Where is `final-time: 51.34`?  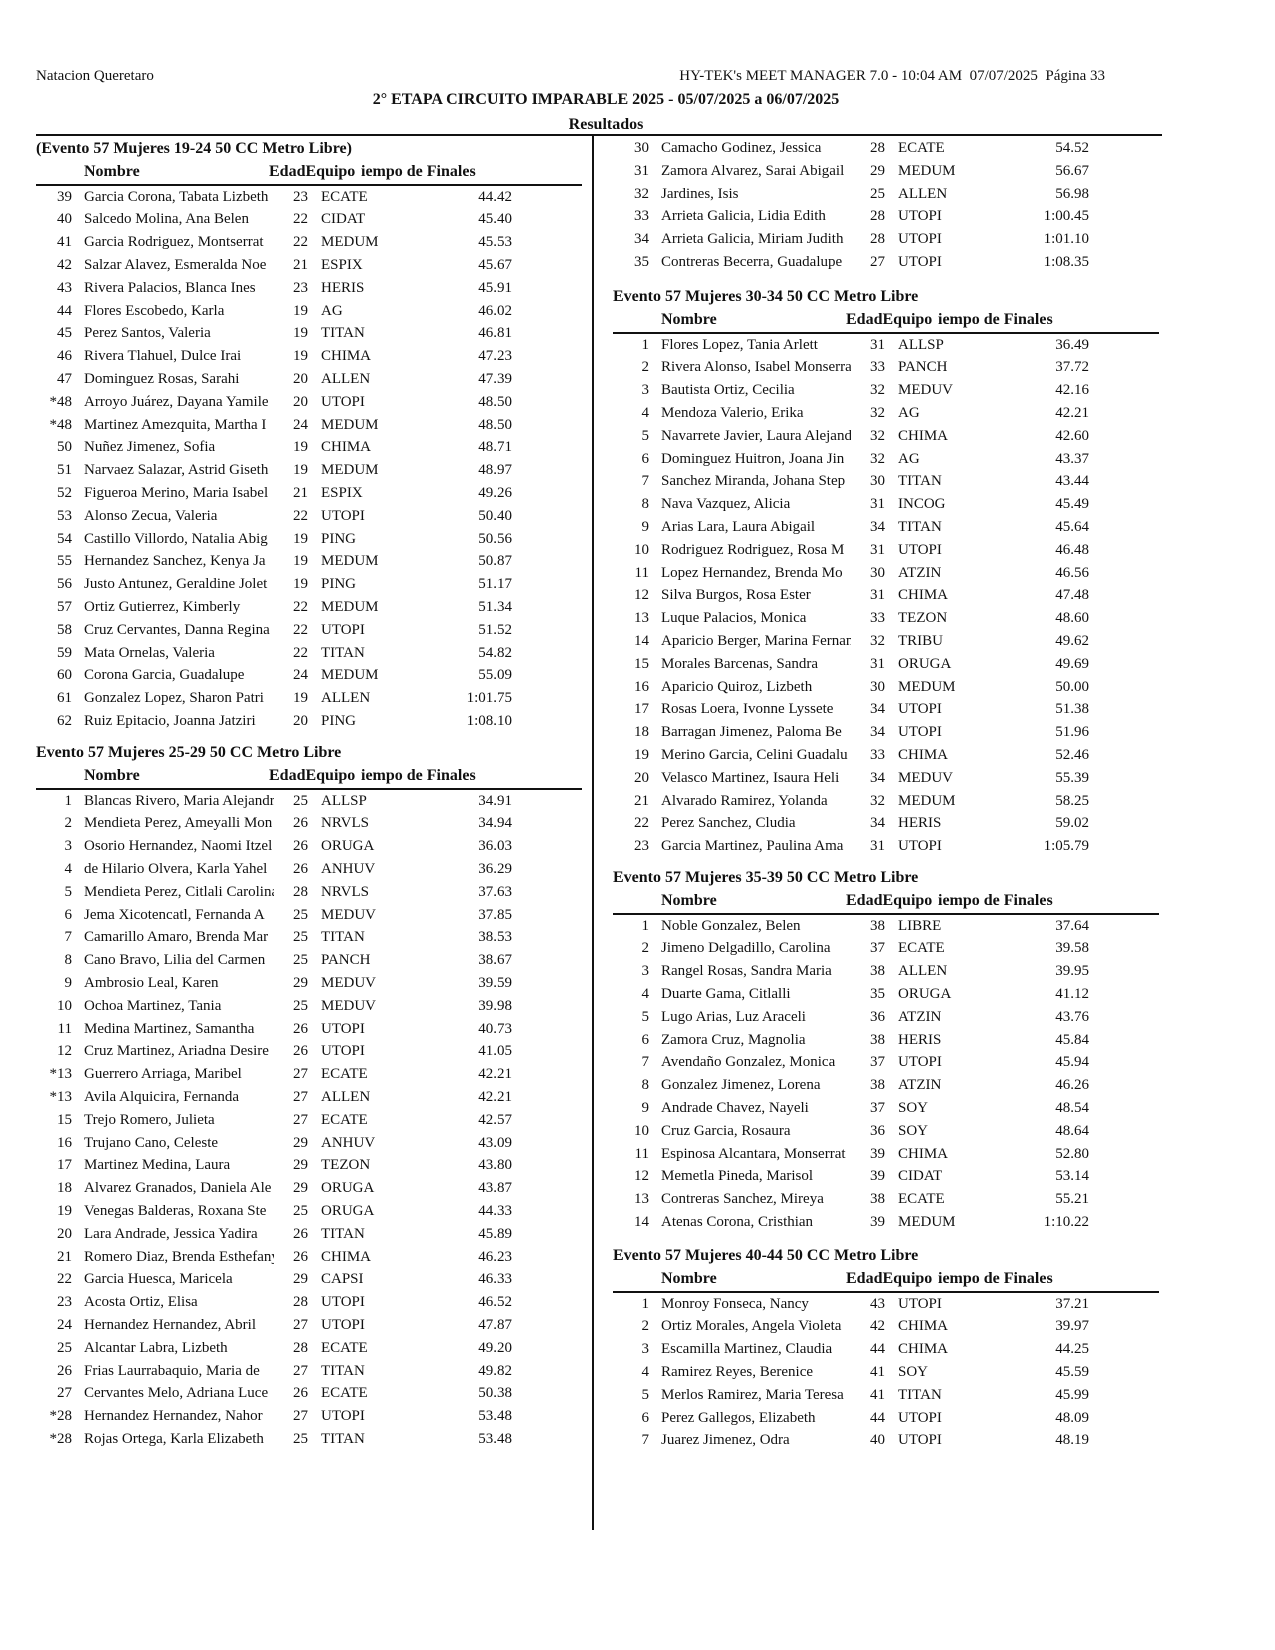 final-time: 51.34 is located at coordinates (495, 606).